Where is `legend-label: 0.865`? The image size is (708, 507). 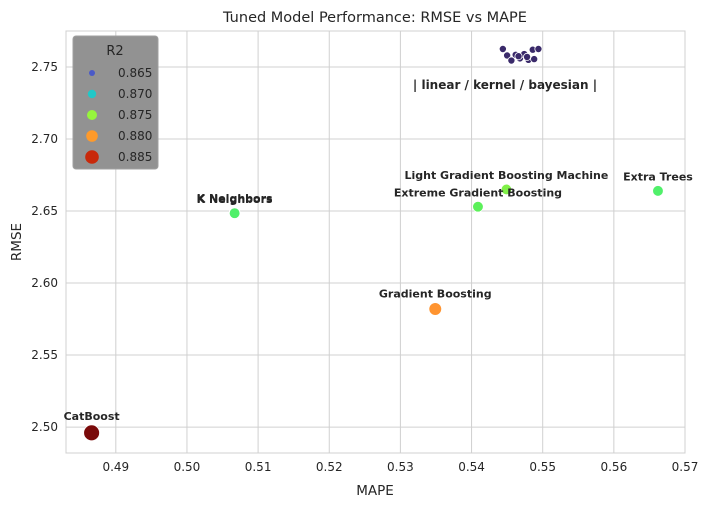
legend-label: 0.865 is located at coordinates (135, 73).